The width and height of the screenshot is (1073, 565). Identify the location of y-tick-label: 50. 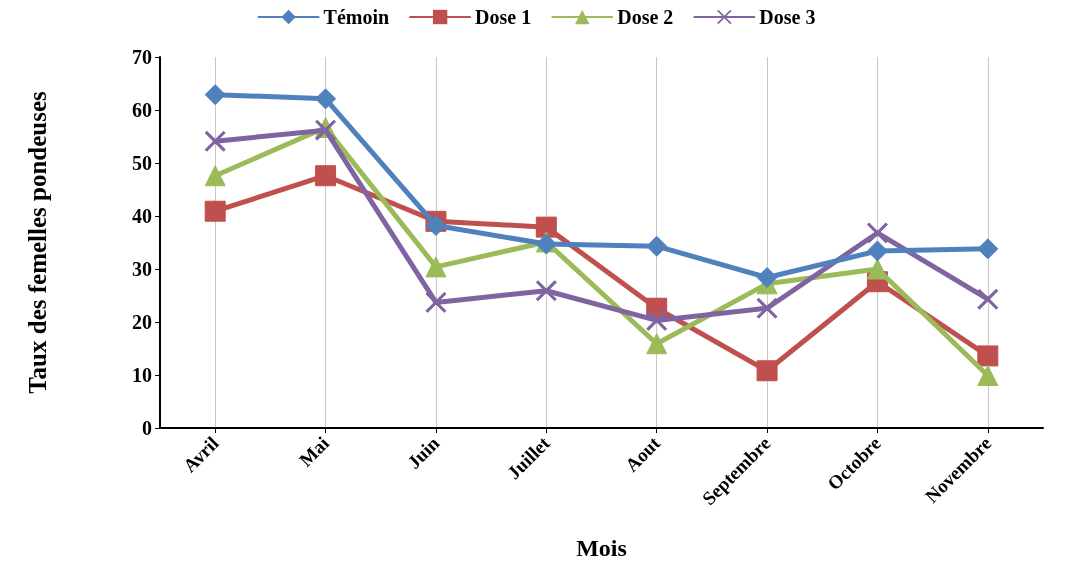
(142, 163).